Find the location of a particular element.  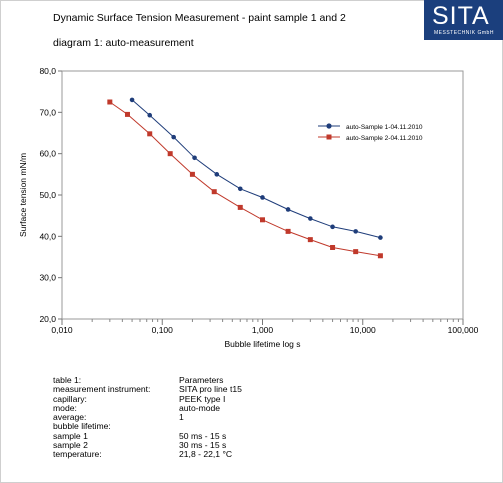

parameter-value: Parameters is located at coordinates (201, 380).